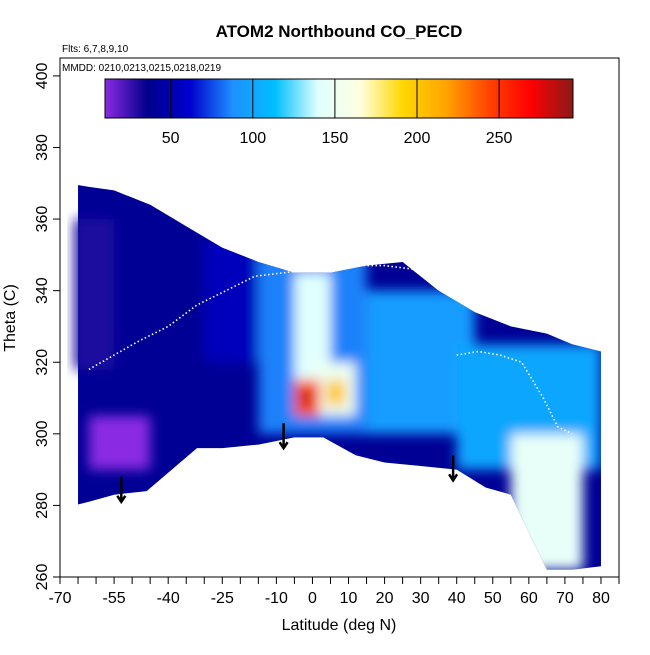 This screenshot has width=650, height=655. Describe the element at coordinates (10, 318) in the screenshot. I see `y-axis-label: Theta (C)` at that location.